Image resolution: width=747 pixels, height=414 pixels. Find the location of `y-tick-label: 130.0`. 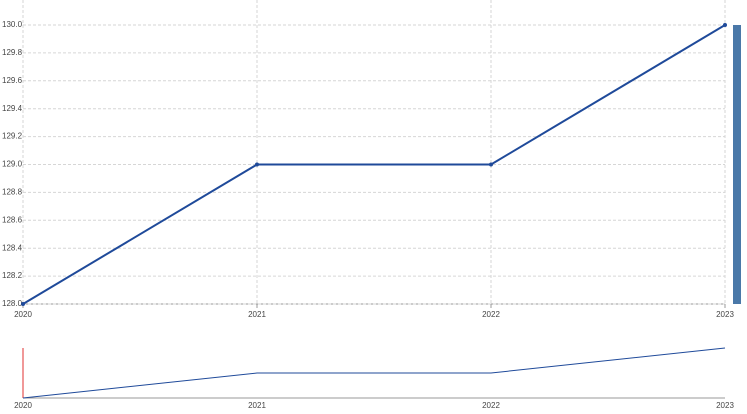

y-tick-label: 130.0 is located at coordinates (12, 24).